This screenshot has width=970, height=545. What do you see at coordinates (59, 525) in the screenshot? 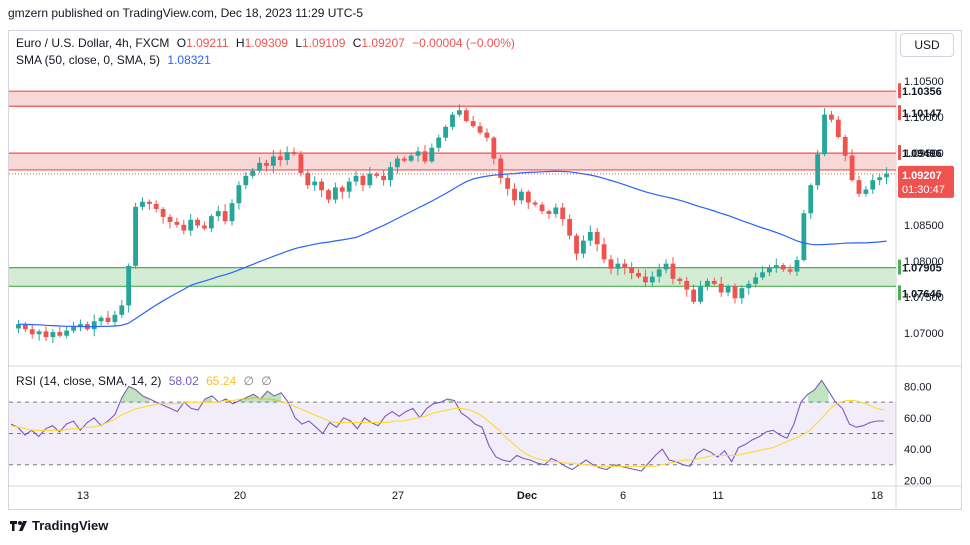
I see `tradingview-footer: TradingView` at bounding box center [59, 525].